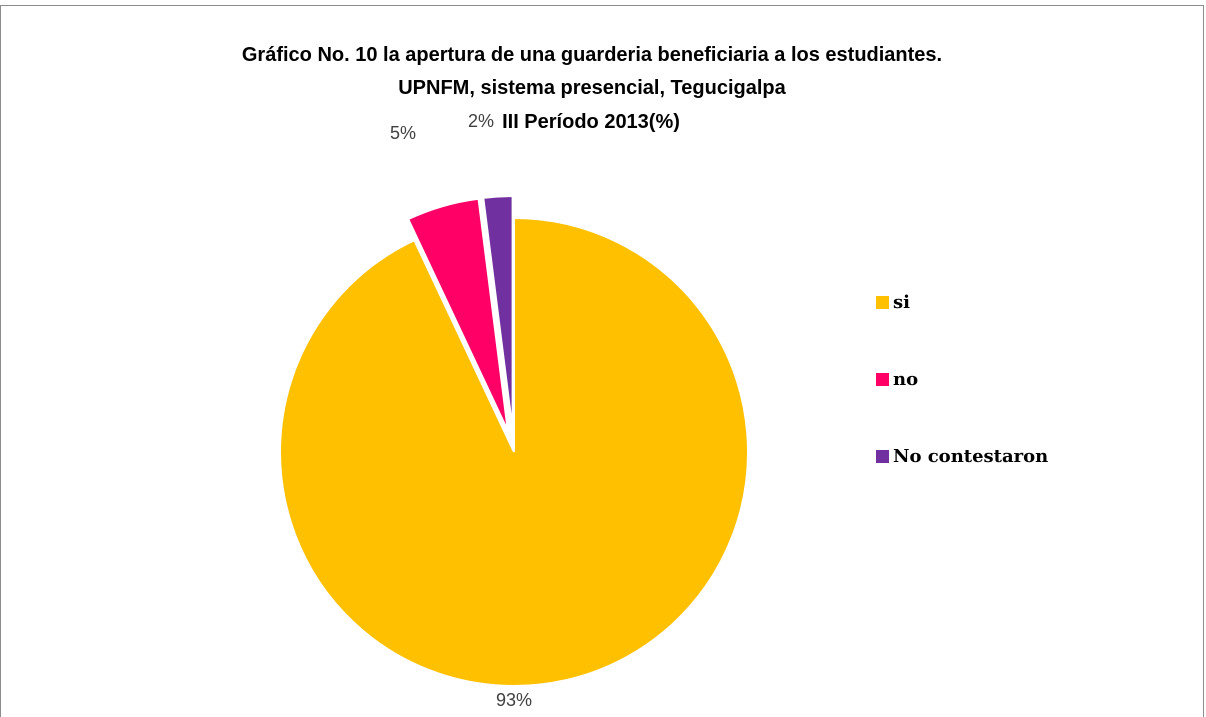  What do you see at coordinates (962, 379) in the screenshot?
I see `legend-item-no: no` at bounding box center [962, 379].